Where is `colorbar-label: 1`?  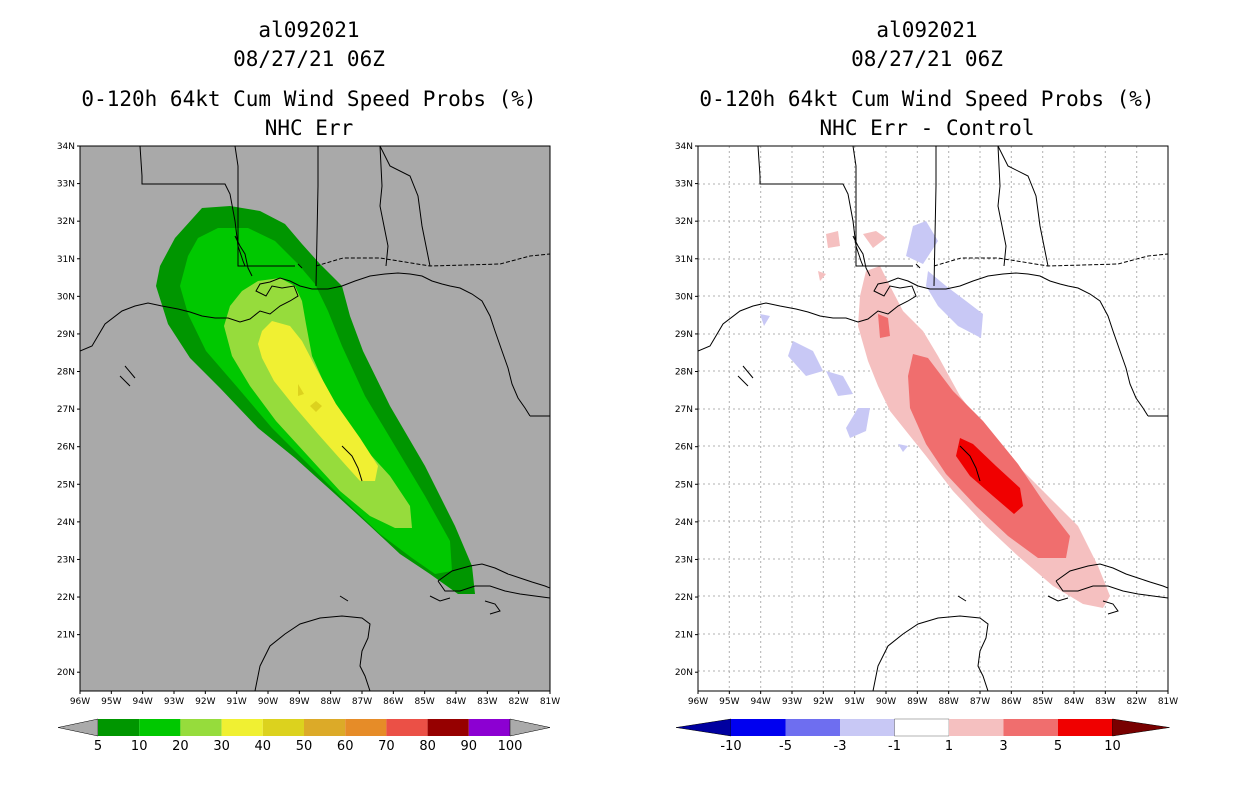
colorbar-label: 1 is located at coordinates (949, 746).